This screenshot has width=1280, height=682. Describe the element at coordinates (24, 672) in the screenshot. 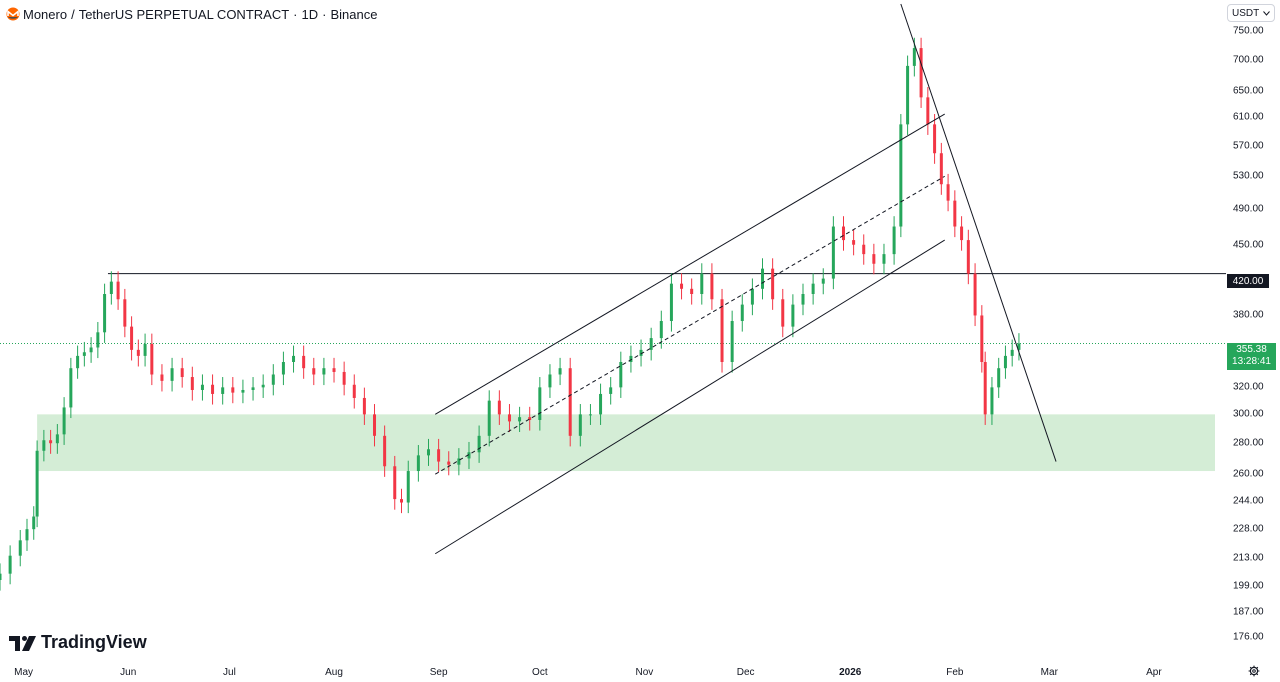

I see `x-tick-label: May` at that location.